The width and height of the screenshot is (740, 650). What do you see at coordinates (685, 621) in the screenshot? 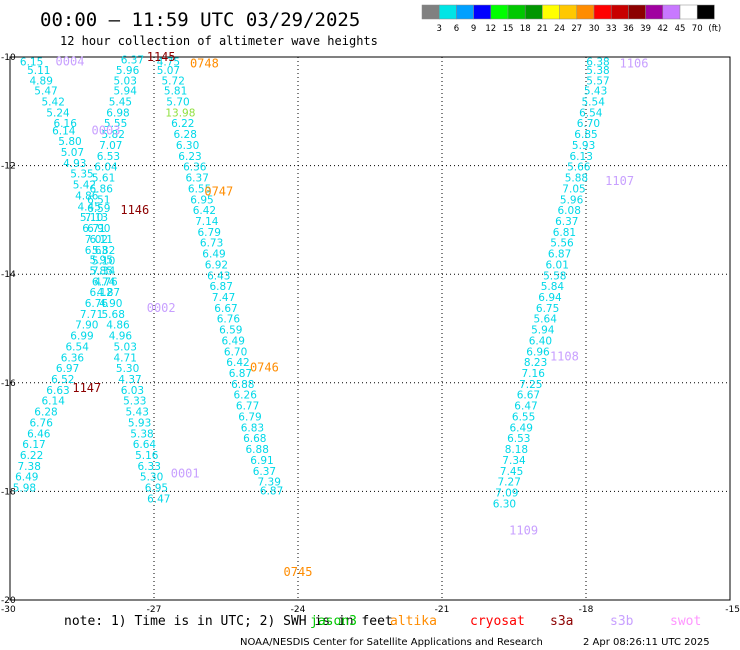
I see `satellite-legend-swot: swot` at bounding box center [685, 621].